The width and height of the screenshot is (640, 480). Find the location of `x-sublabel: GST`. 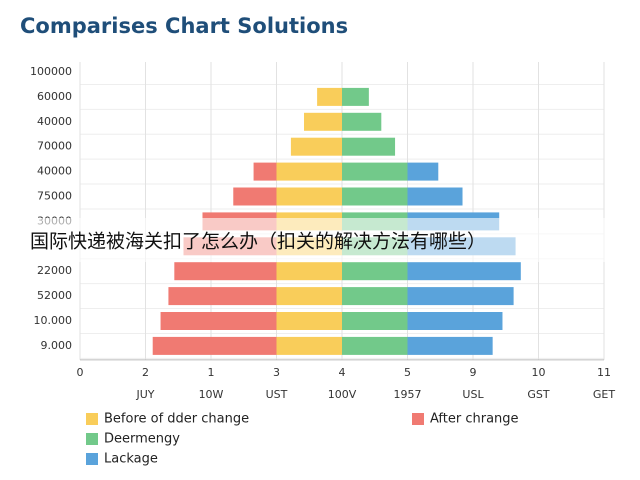

x-sublabel: GST is located at coordinates (538, 394).